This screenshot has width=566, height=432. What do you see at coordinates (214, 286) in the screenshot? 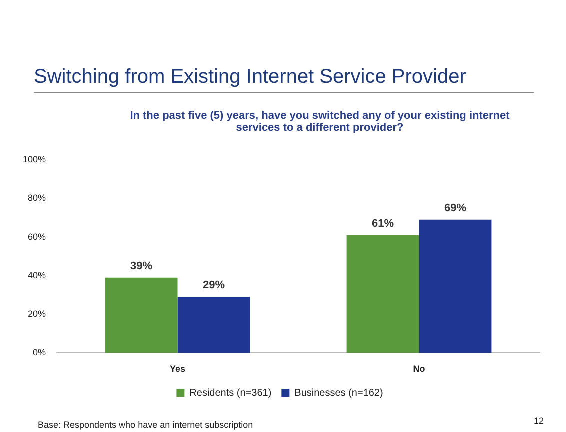
I see `data-label: 29%` at bounding box center [214, 286].